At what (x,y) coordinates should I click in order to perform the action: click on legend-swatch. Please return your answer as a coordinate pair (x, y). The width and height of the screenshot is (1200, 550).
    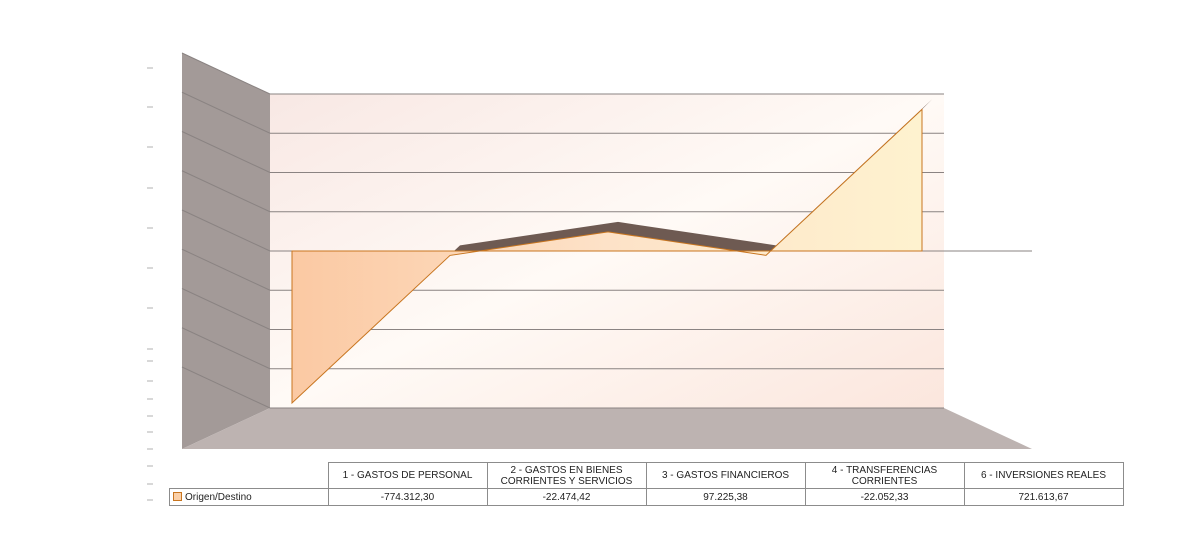
    Looking at the image, I should click on (177, 497).